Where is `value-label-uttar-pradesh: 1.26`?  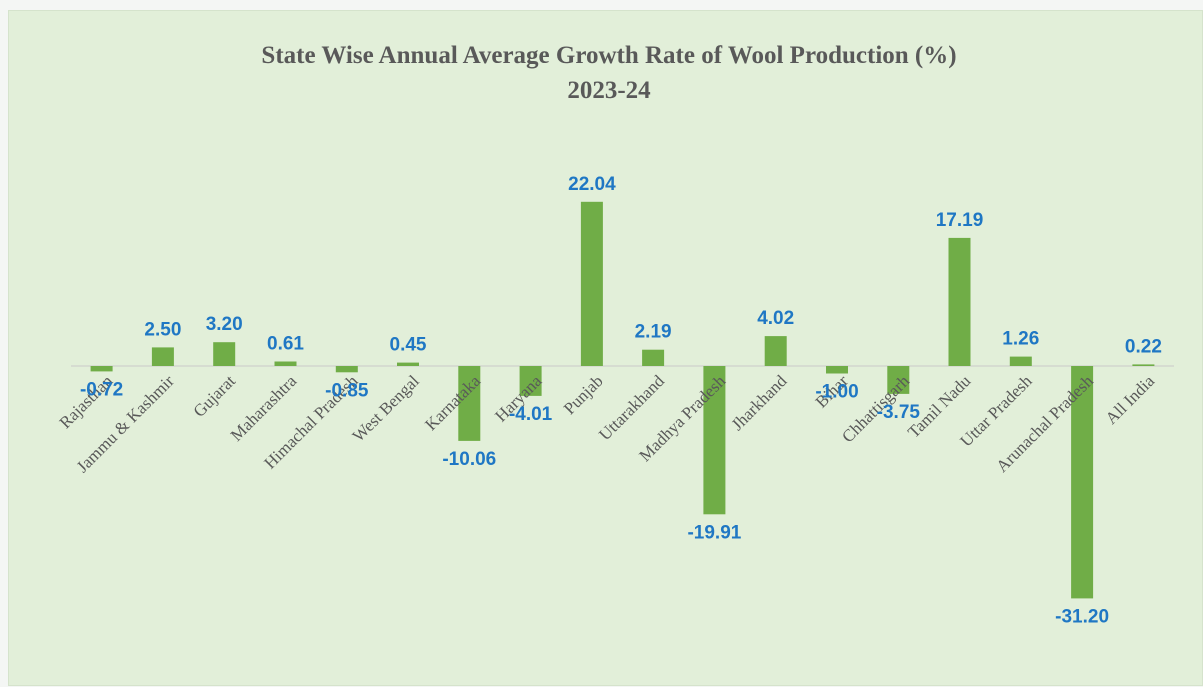 value-label-uttar-pradesh: 1.26 is located at coordinates (1020, 339).